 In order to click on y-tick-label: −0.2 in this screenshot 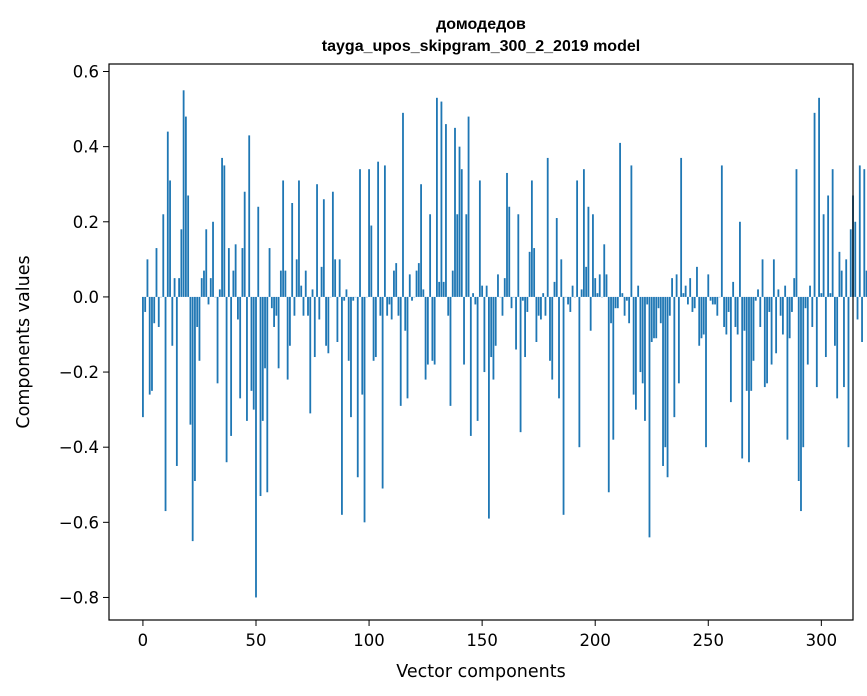, I will do `click(79, 372)`.